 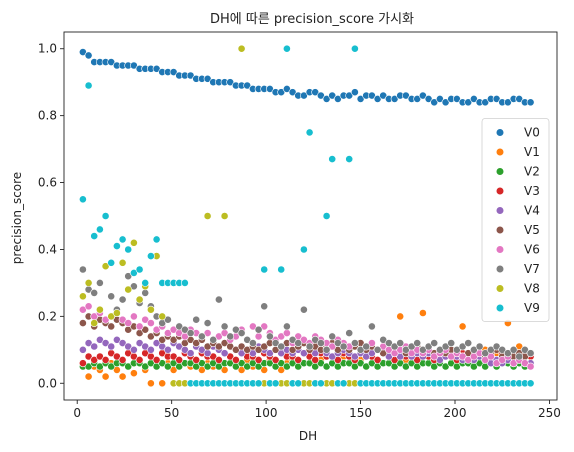 I want to click on legend-marker-V5, so click(x=500, y=230).